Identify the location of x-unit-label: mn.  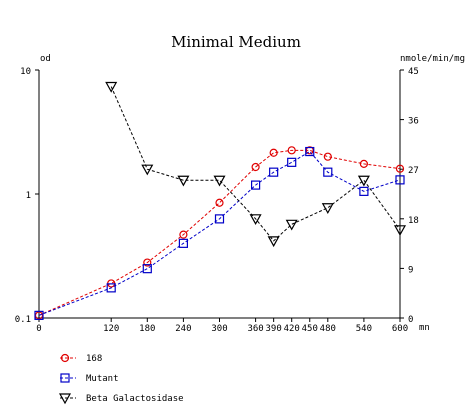
(424, 328).